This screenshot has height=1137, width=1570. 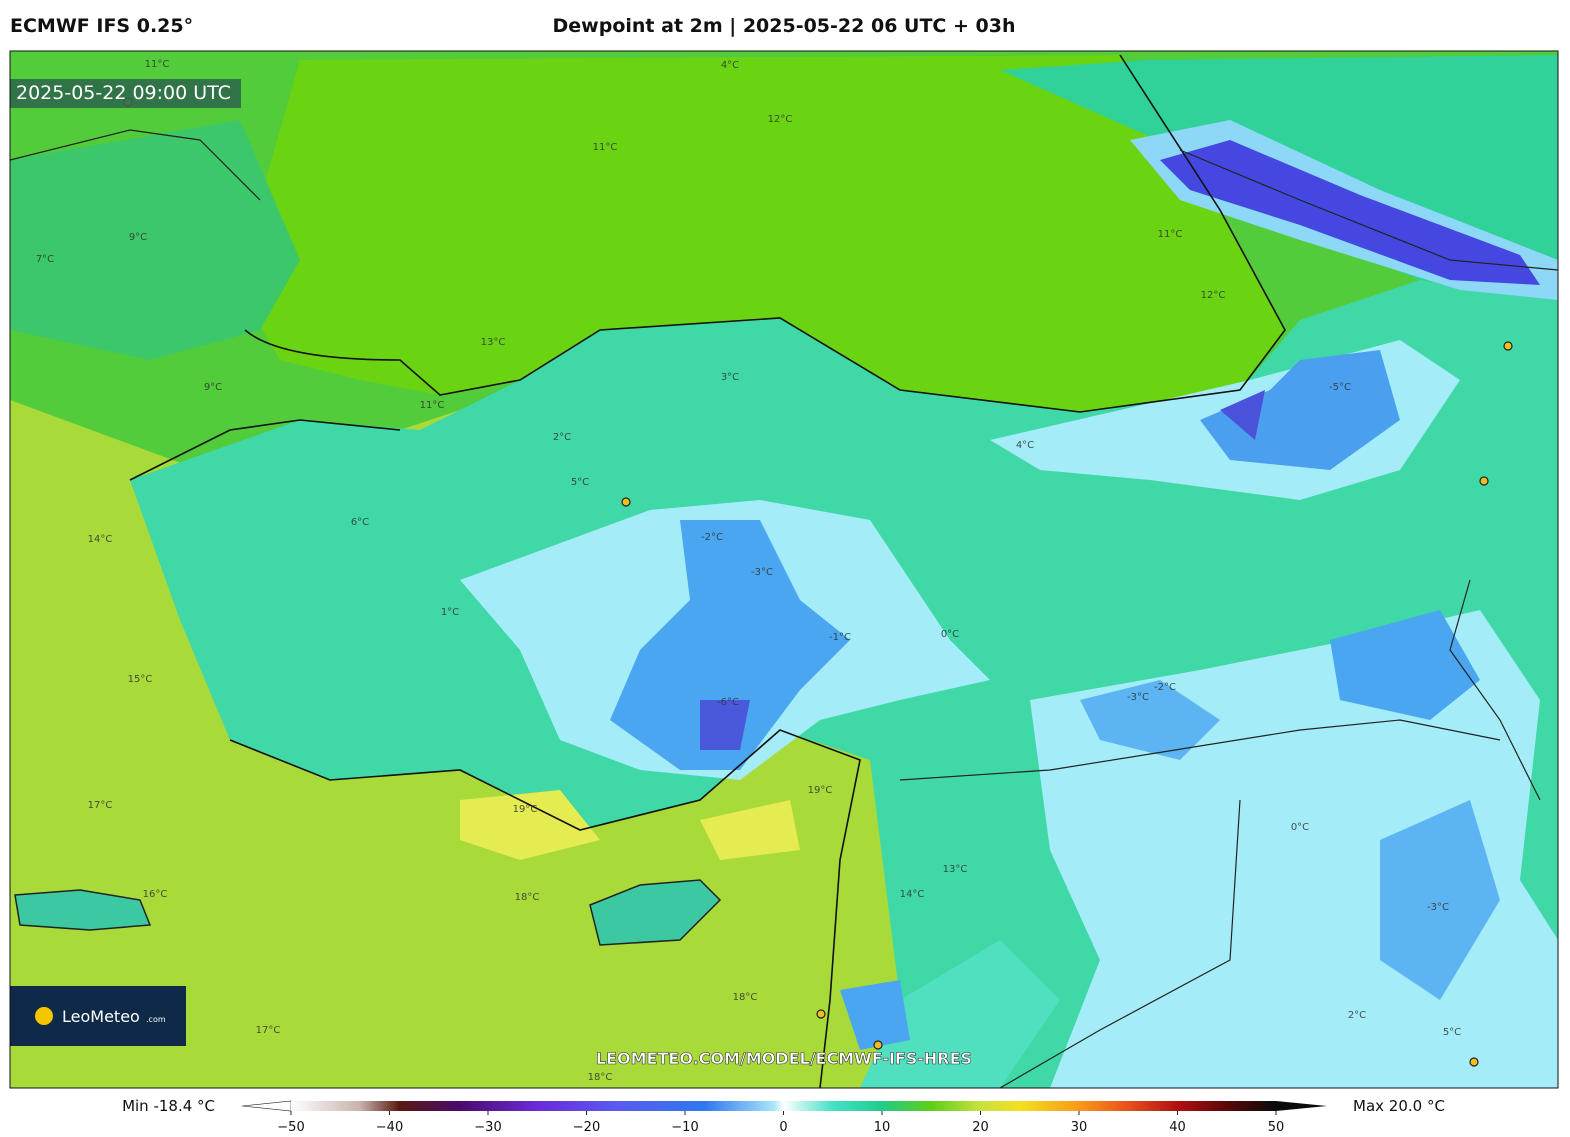 I want to click on colorbar-tick-label: −20, so click(x=586, y=1127).